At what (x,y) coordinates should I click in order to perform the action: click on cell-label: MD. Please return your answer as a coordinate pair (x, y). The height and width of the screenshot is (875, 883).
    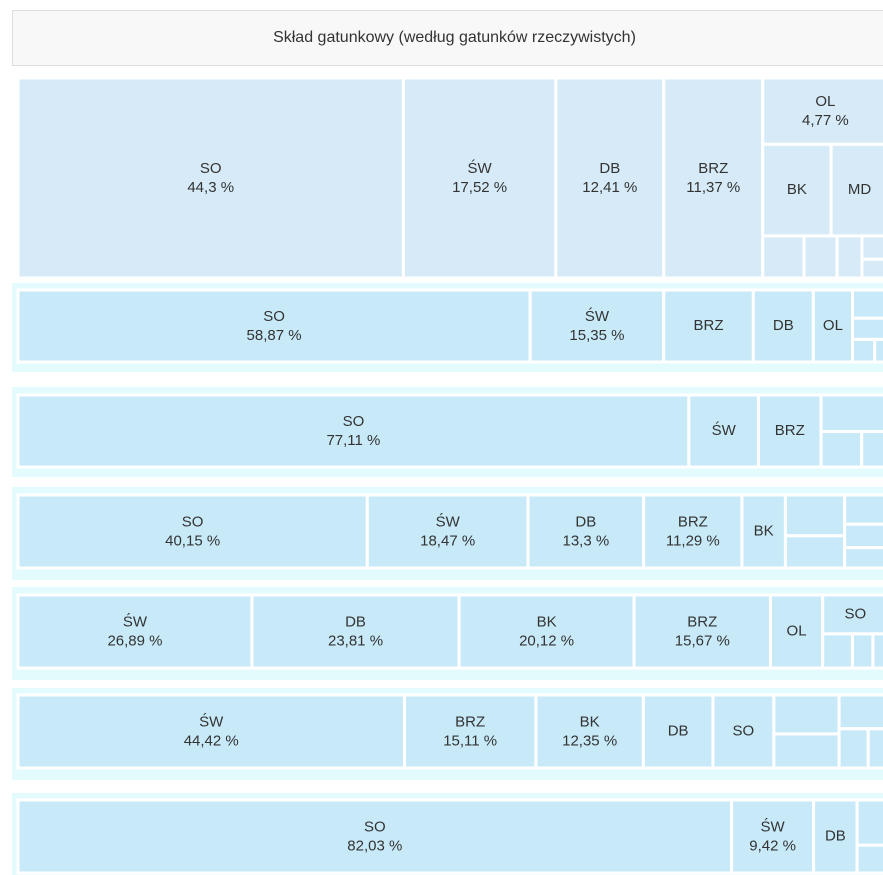
    Looking at the image, I should click on (859, 189).